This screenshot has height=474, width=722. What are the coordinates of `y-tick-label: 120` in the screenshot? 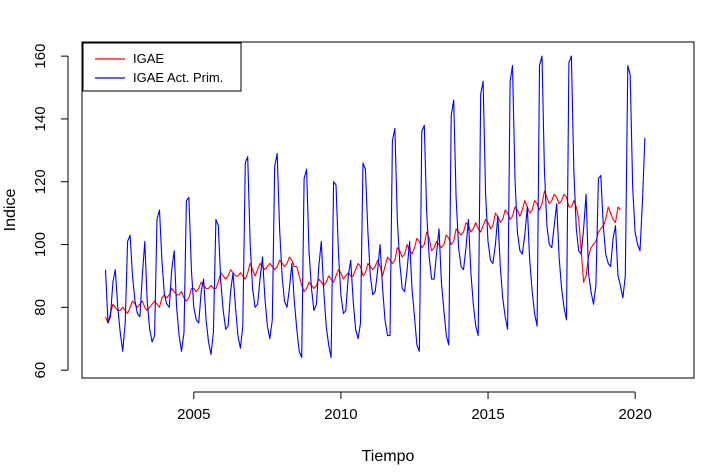 It's located at (40, 181).